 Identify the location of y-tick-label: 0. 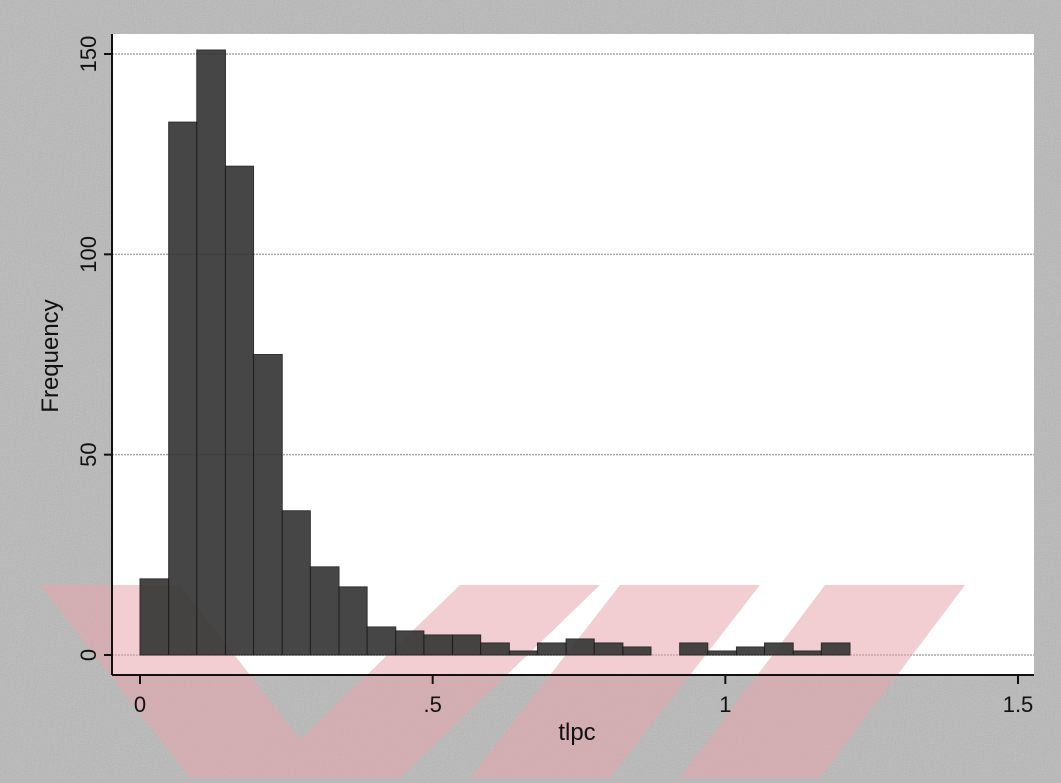
(88, 655).